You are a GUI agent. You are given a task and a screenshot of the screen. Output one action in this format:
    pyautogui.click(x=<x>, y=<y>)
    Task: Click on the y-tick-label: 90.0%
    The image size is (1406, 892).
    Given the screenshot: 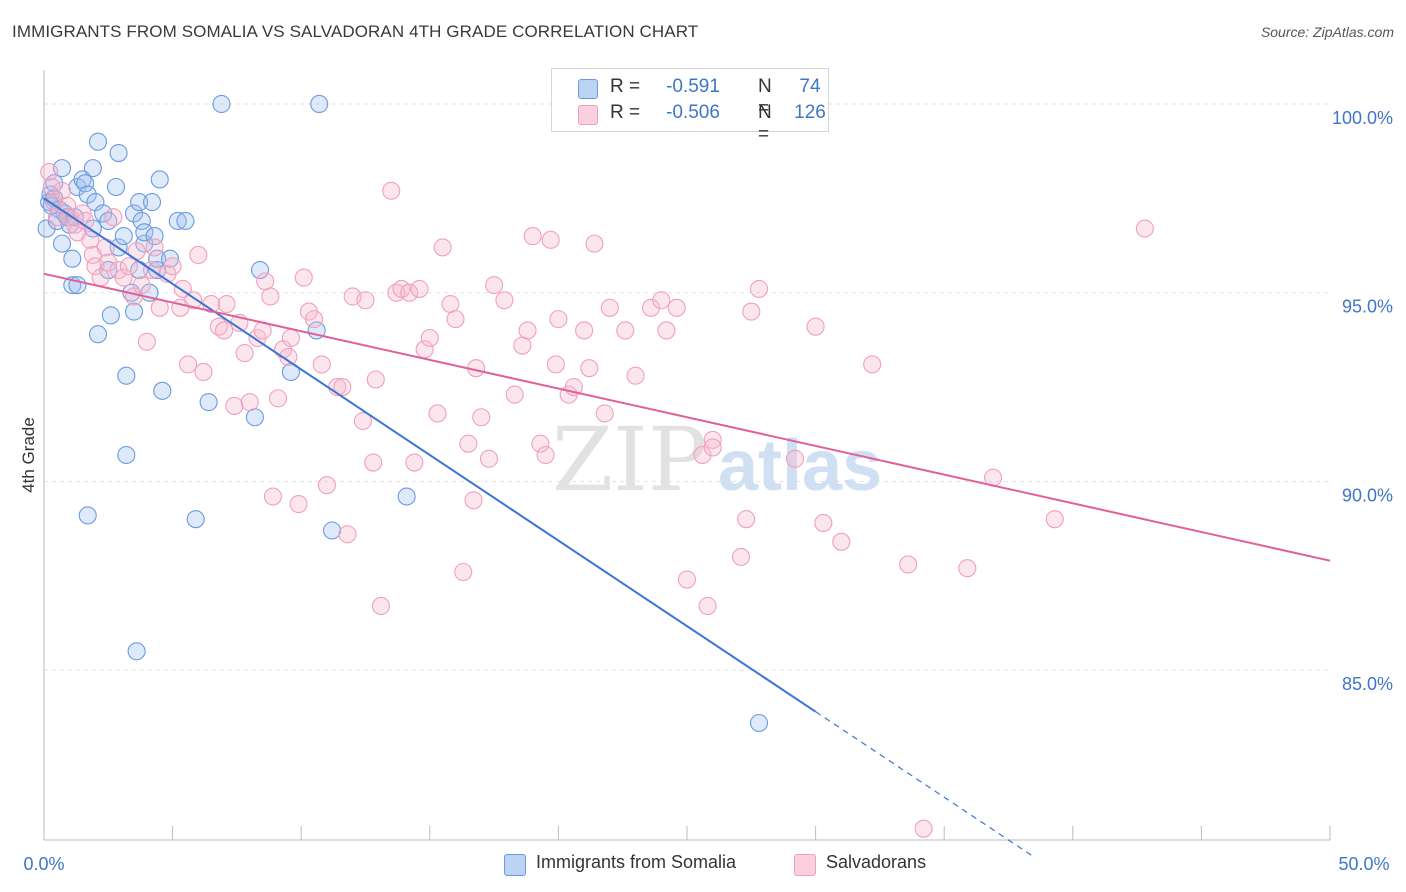 What is the action you would take?
    pyautogui.click(x=1367, y=495)
    